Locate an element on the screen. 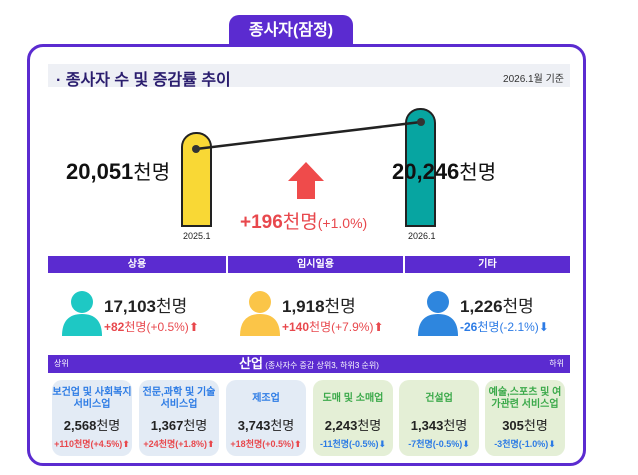 The width and height of the screenshot is (638, 475). curr-label: 2026.1 is located at coordinates (422, 236).